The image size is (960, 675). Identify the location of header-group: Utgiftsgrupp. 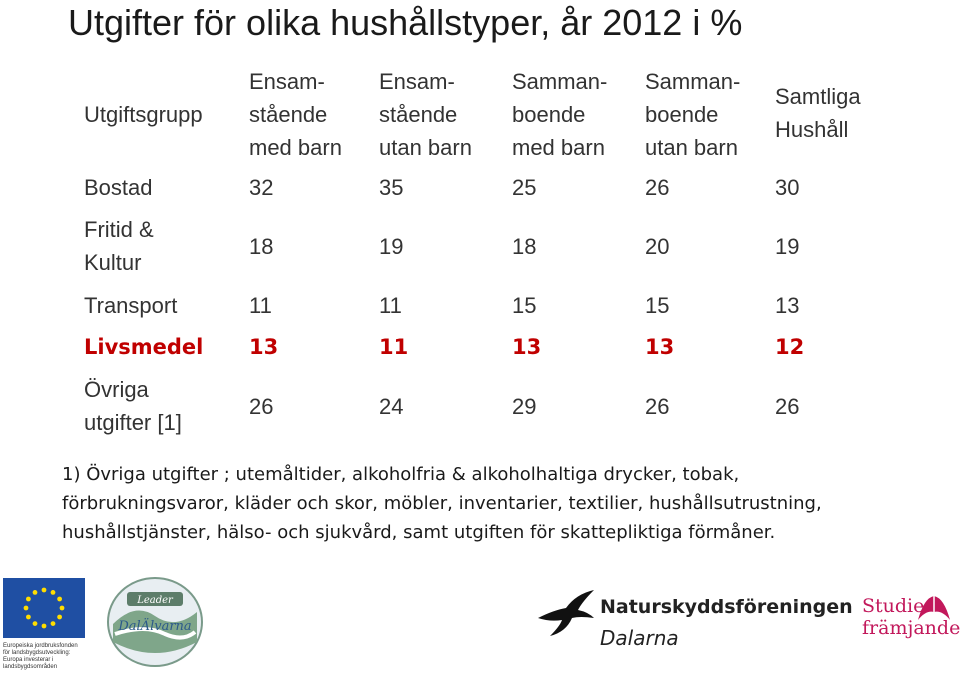
(143, 114).